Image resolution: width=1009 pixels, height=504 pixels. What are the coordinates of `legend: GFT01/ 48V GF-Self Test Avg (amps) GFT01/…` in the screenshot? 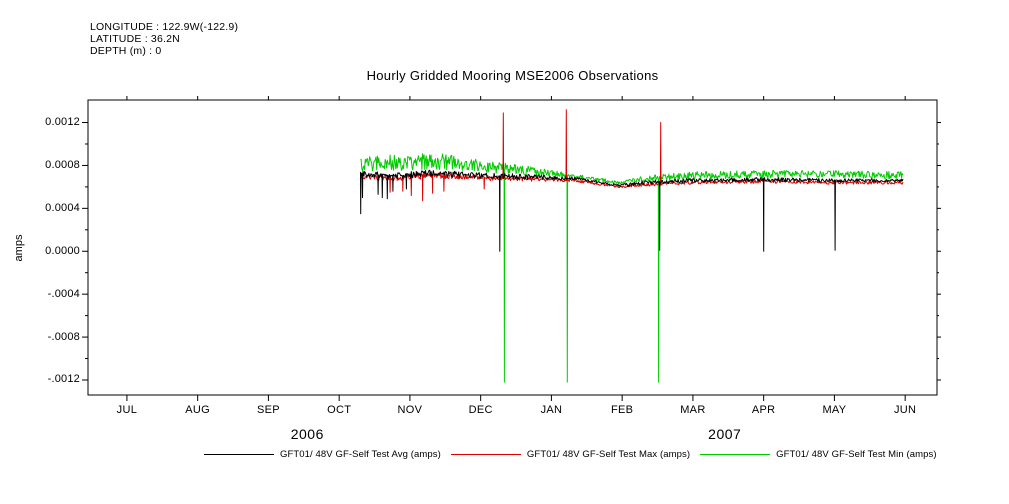 It's located at (575, 454).